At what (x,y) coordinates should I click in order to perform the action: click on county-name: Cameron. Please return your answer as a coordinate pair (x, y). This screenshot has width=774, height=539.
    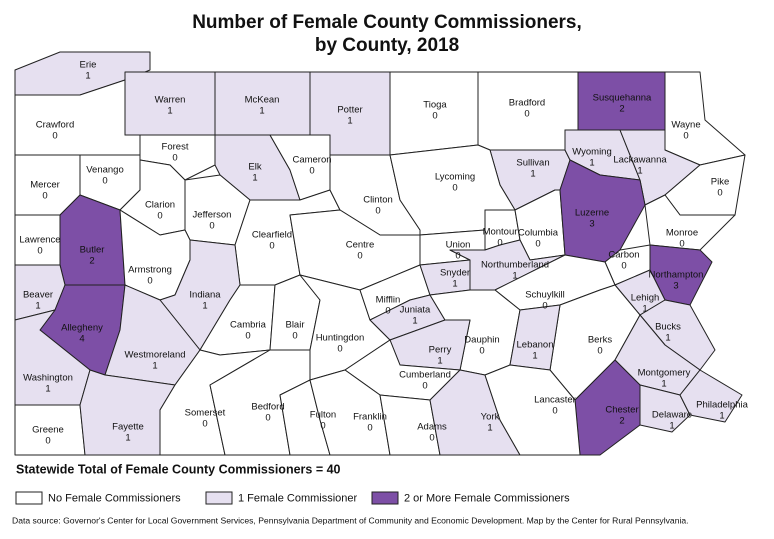
    Looking at the image, I should click on (311, 160).